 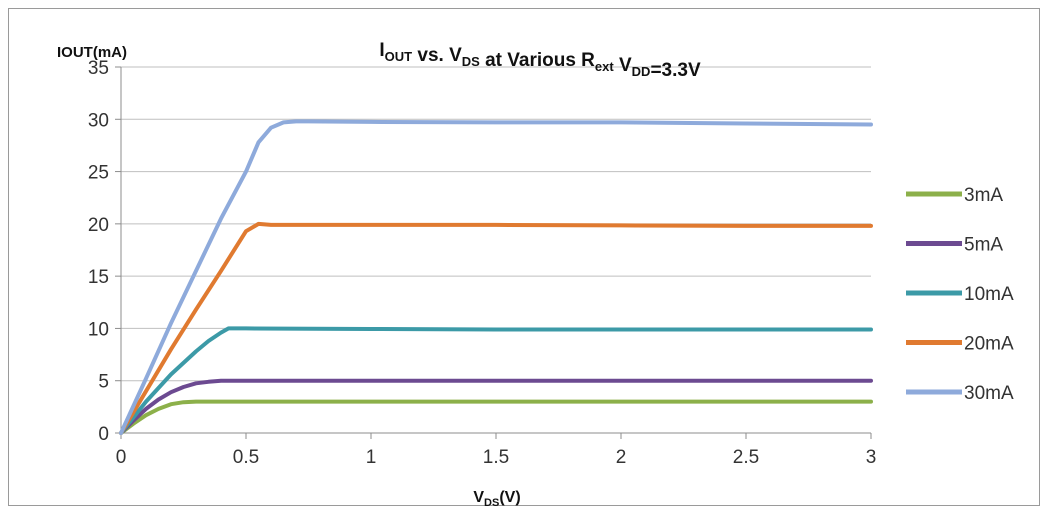 I want to click on title-subscript: DD, so click(x=641, y=71).